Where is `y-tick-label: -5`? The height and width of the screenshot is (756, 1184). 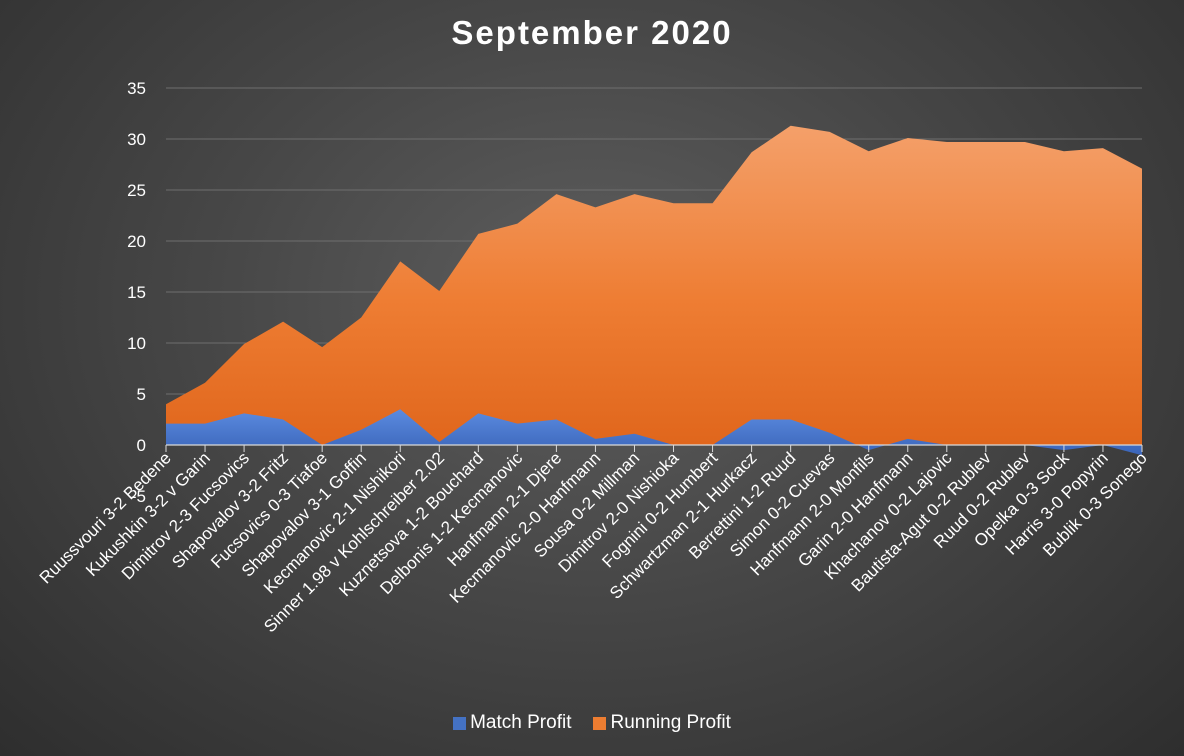
y-tick-label: -5 is located at coordinates (138, 496).